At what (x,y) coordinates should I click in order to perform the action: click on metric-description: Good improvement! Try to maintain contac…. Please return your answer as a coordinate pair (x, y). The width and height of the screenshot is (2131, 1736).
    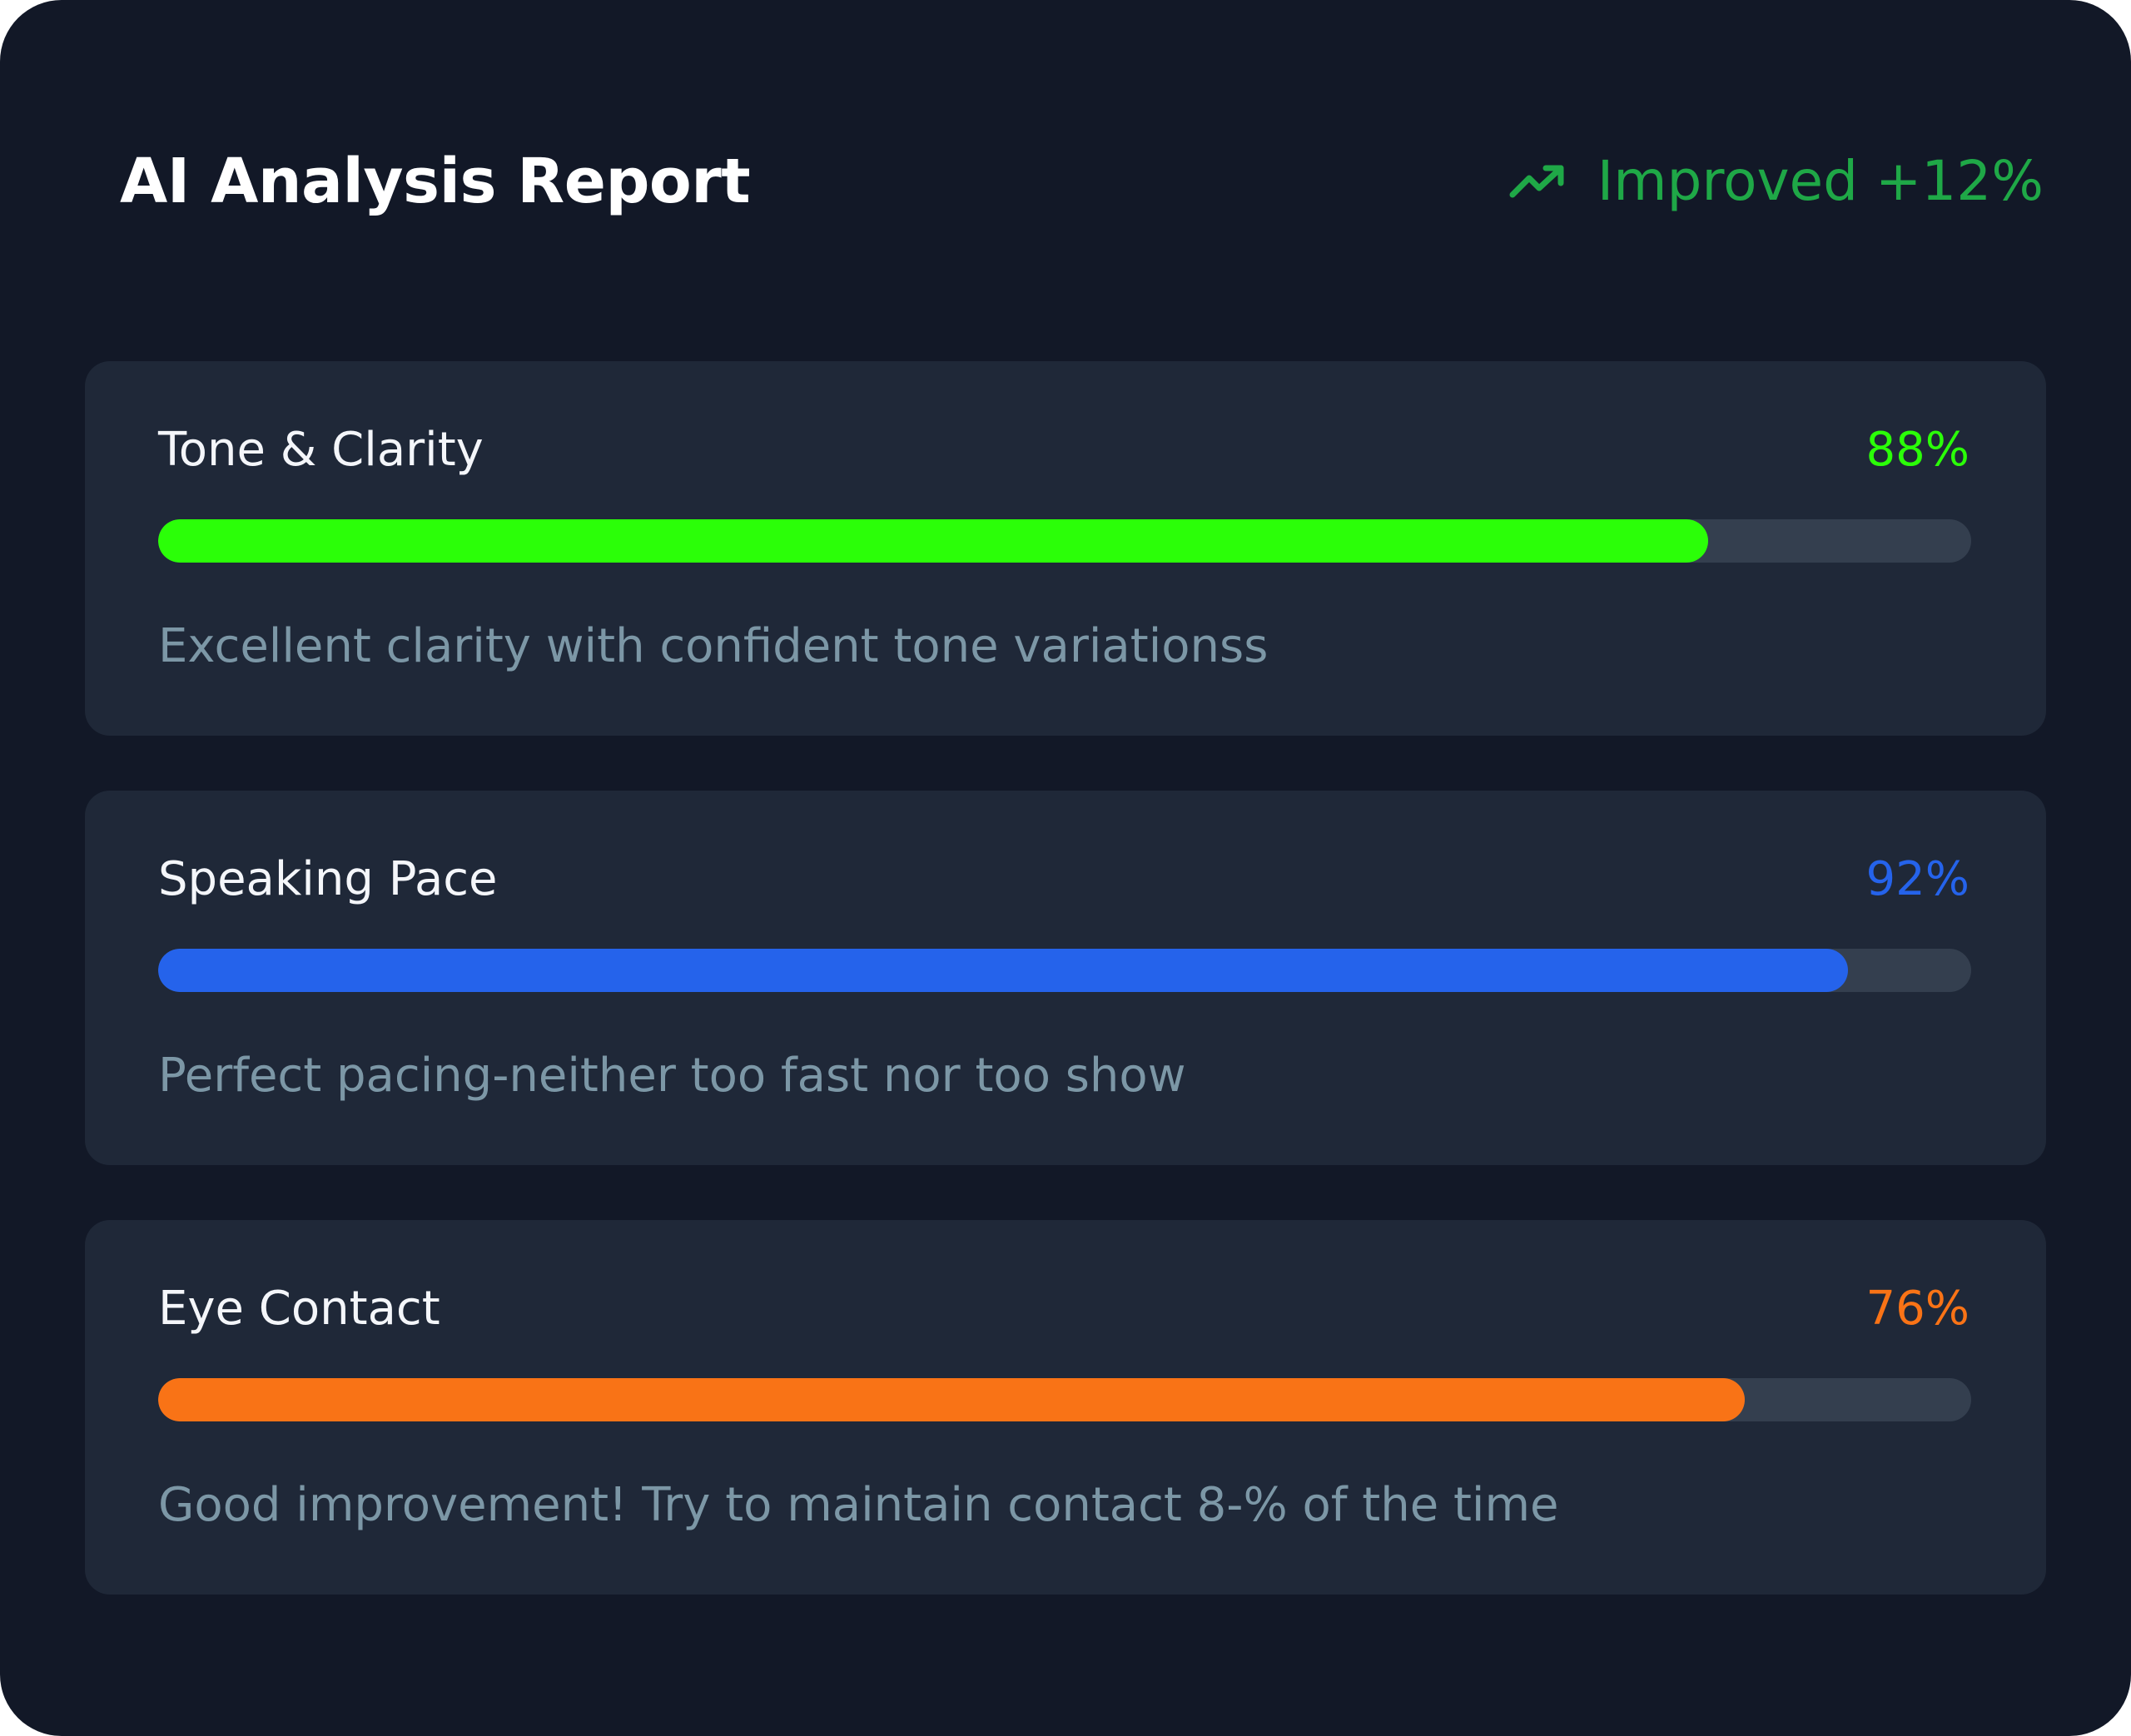
    Looking at the image, I should click on (858, 1505).